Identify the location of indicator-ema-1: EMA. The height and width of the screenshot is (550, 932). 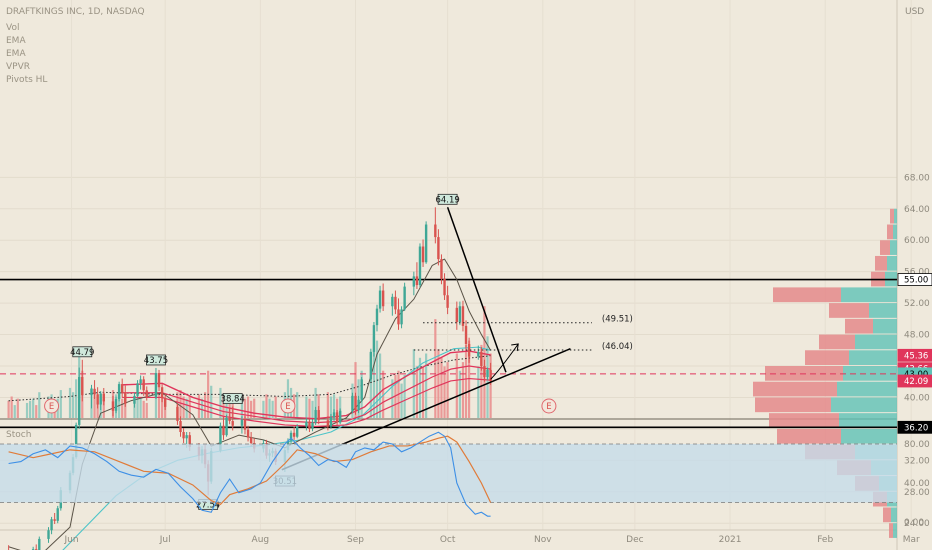
(16, 41).